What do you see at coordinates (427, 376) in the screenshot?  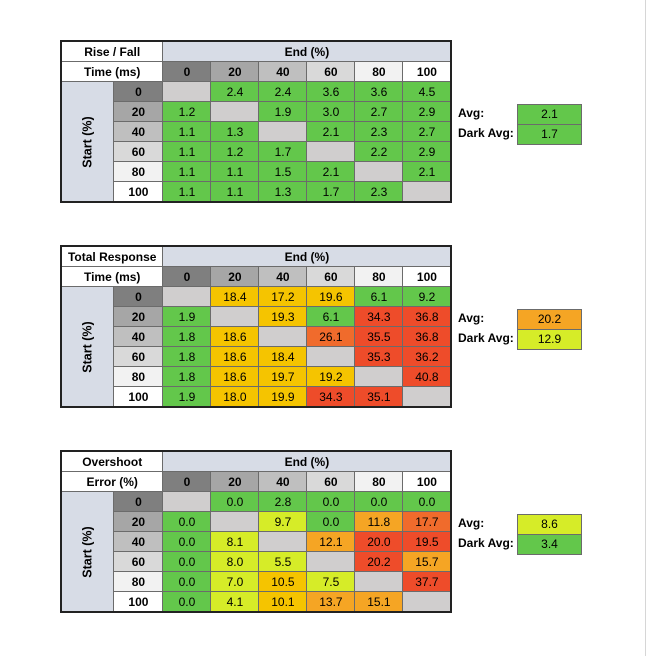 I see `matrix-cell: 40.8` at bounding box center [427, 376].